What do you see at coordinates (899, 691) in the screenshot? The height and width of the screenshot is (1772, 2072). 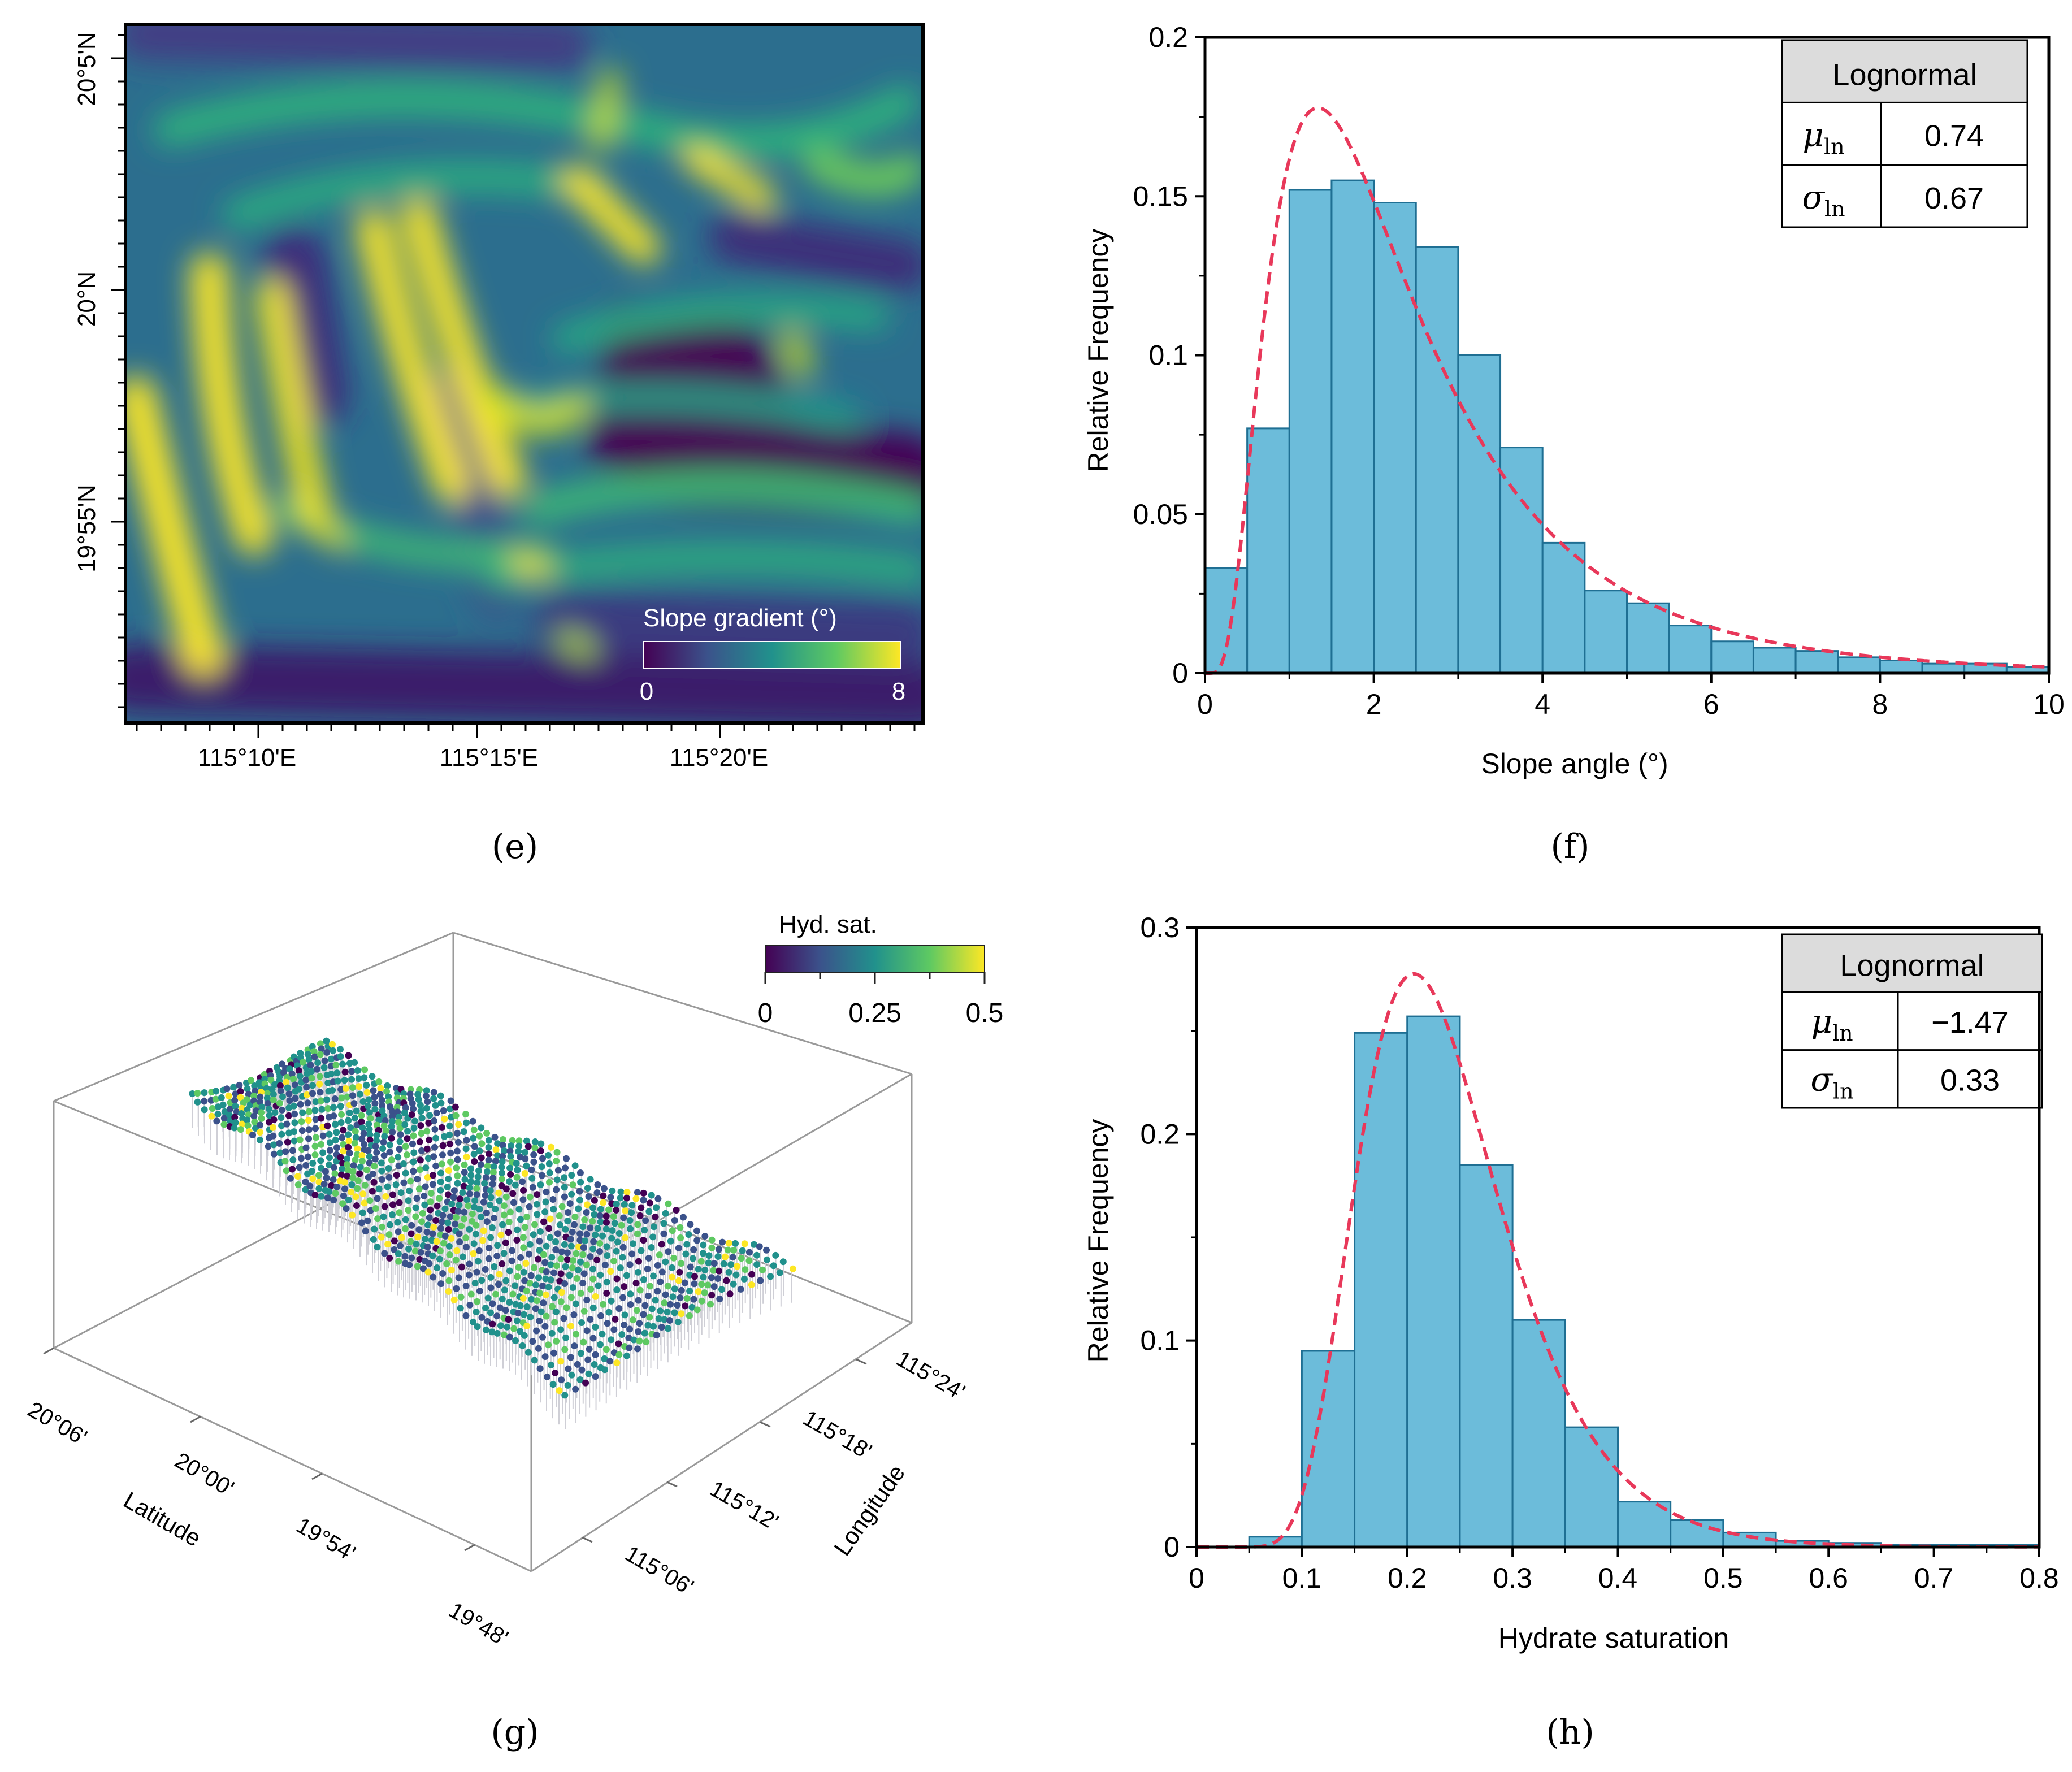 I see `slope-colorbar-max: 8` at bounding box center [899, 691].